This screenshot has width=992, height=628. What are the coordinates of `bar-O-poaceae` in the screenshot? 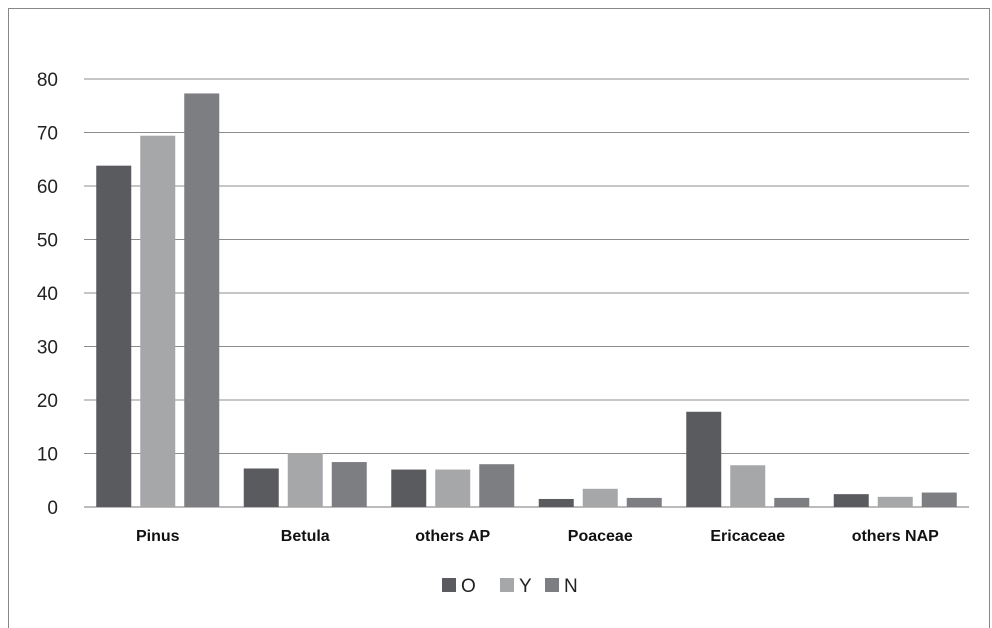 It's located at (556, 502).